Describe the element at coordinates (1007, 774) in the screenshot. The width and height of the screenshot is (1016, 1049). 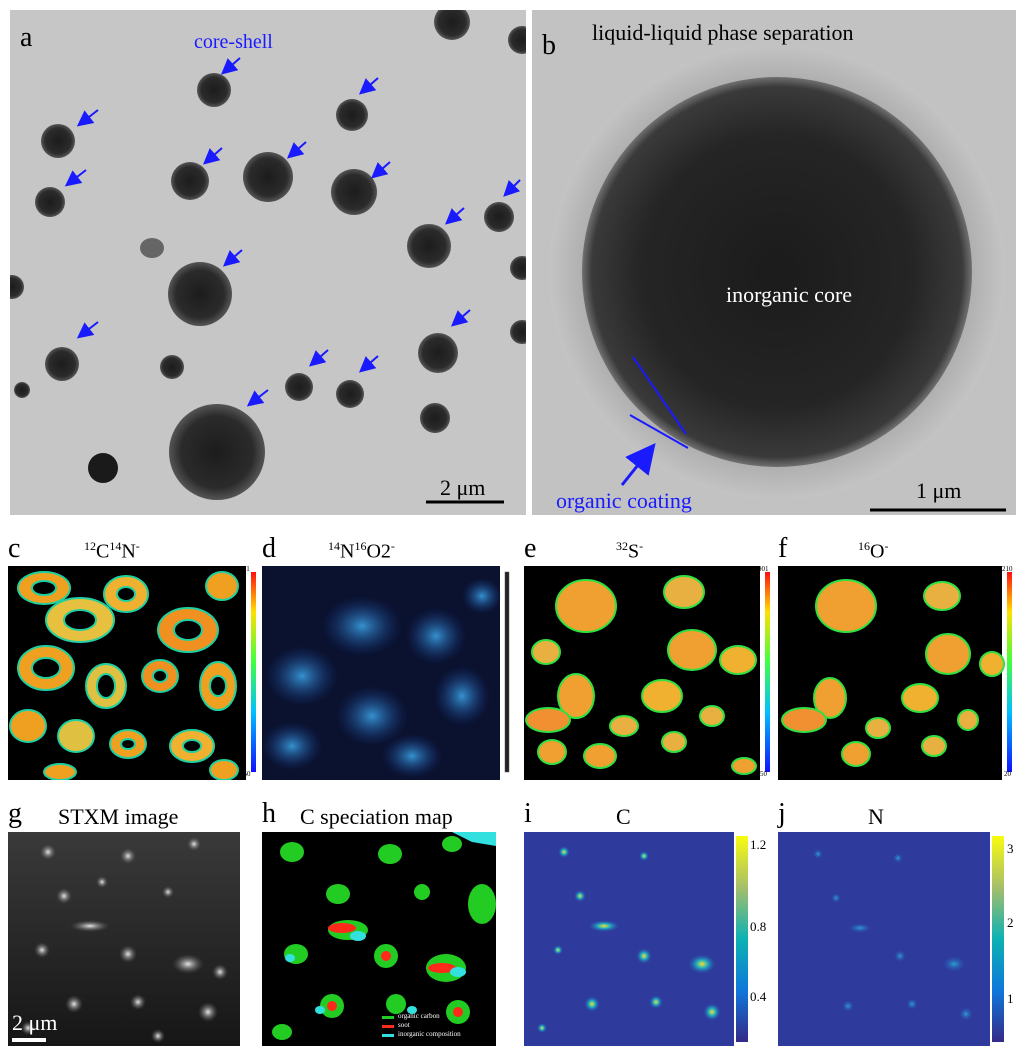
I see `colorbar-min: 20` at that location.